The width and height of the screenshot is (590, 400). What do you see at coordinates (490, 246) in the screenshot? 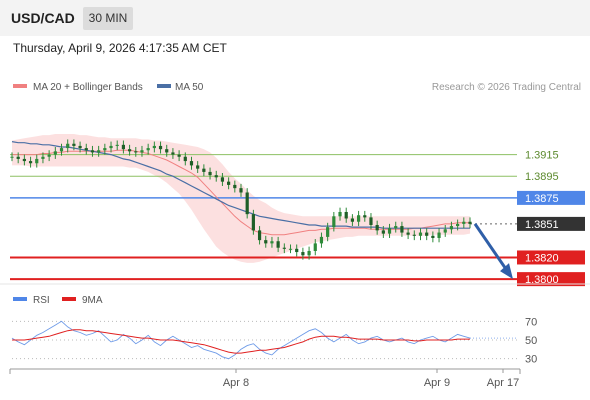
I see `forecast-arrow` at bounding box center [490, 246].